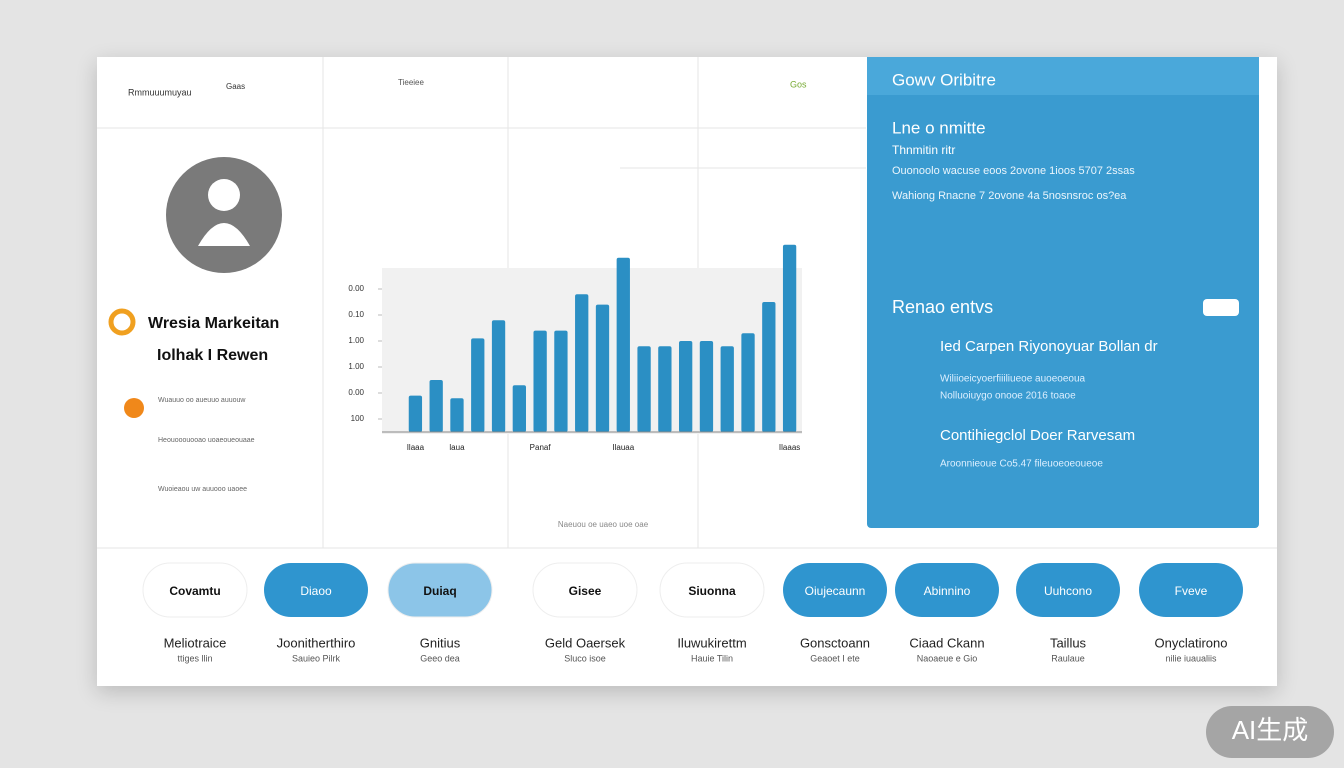 The image size is (1344, 768). What do you see at coordinates (1221, 307) in the screenshot?
I see `badge` at bounding box center [1221, 307].